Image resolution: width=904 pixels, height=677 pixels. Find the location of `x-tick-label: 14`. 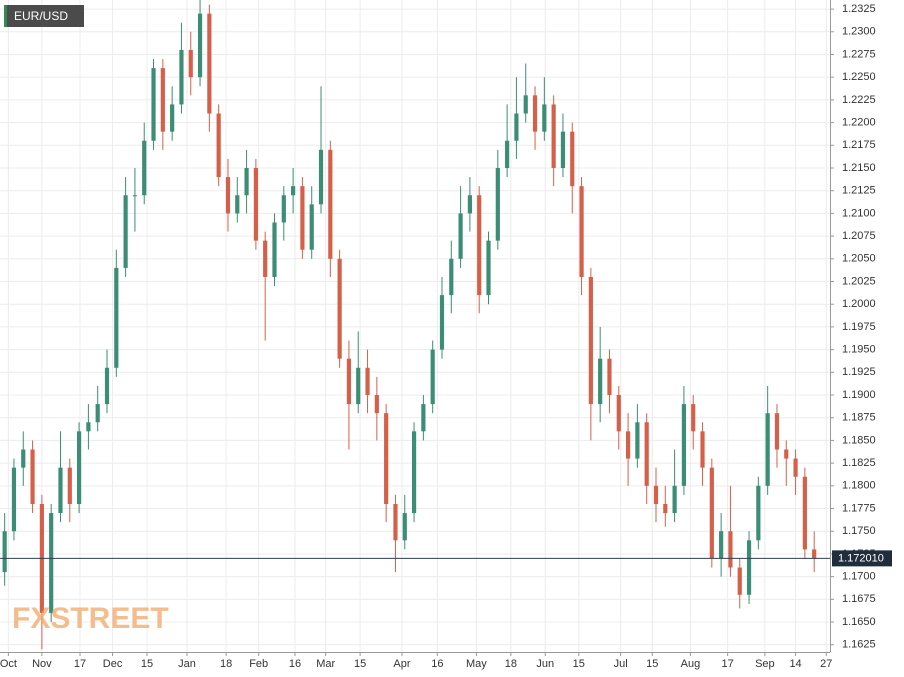

x-tick-label: 14 is located at coordinates (795, 664).